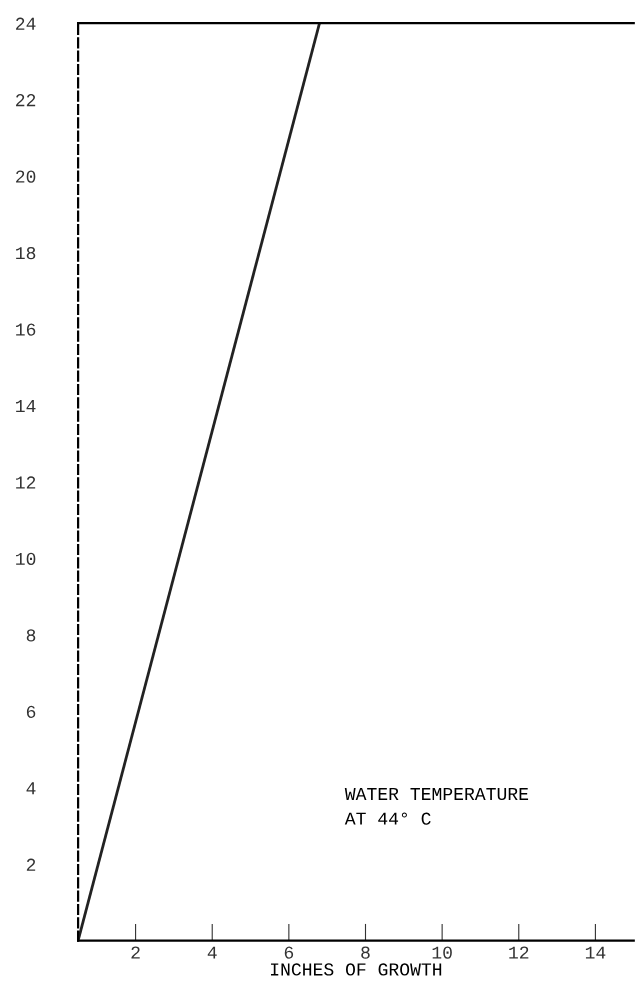  What do you see at coordinates (135, 952) in the screenshot?
I see `x-tick-label: 2` at bounding box center [135, 952].